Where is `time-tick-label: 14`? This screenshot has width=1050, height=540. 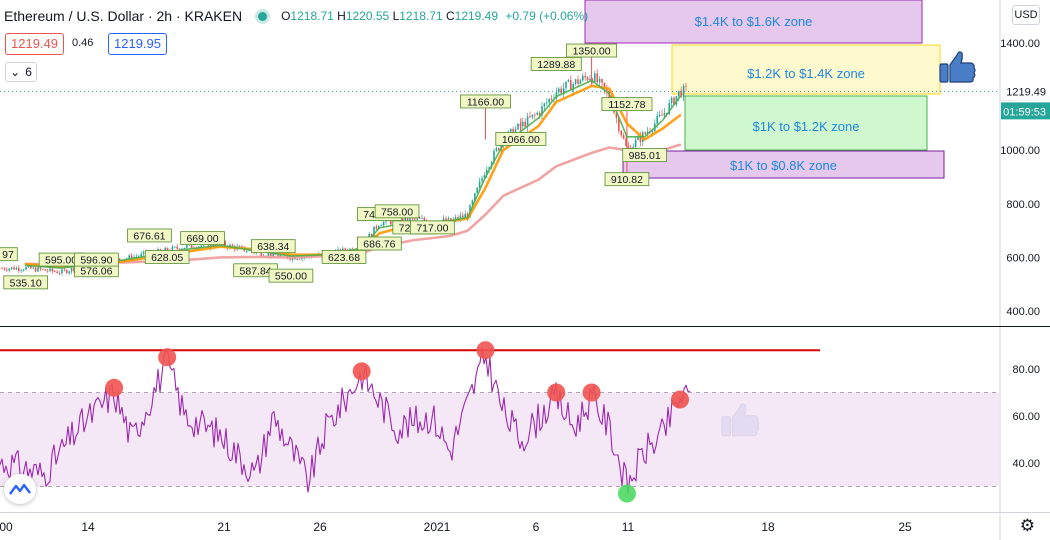 time-tick-label: 14 is located at coordinates (88, 527).